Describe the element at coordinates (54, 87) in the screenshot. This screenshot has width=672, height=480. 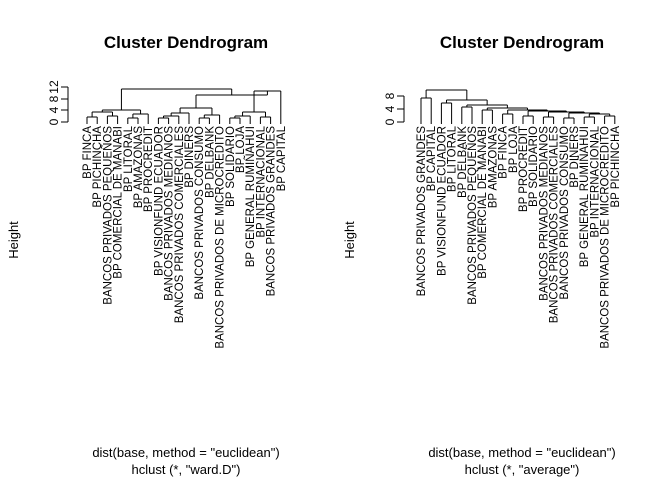
I see `y-tick-label: 12` at that location.